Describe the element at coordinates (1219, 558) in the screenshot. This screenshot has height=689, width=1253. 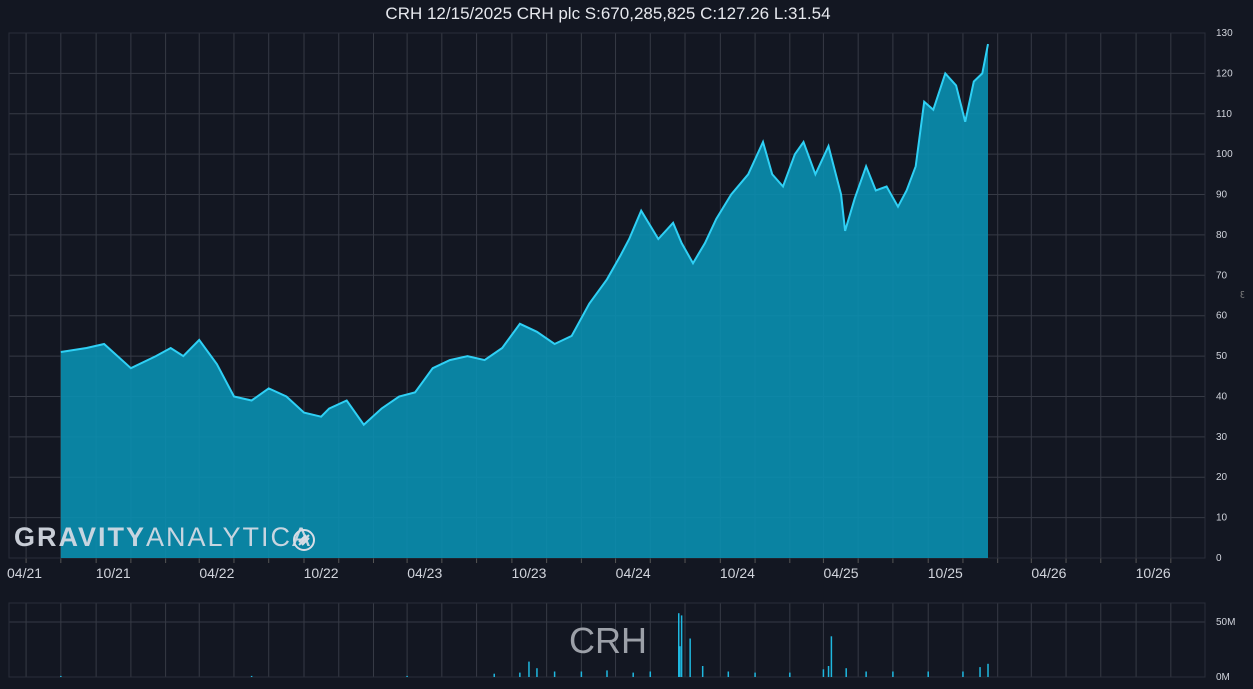
I see `y-tick-label: 0` at that location.